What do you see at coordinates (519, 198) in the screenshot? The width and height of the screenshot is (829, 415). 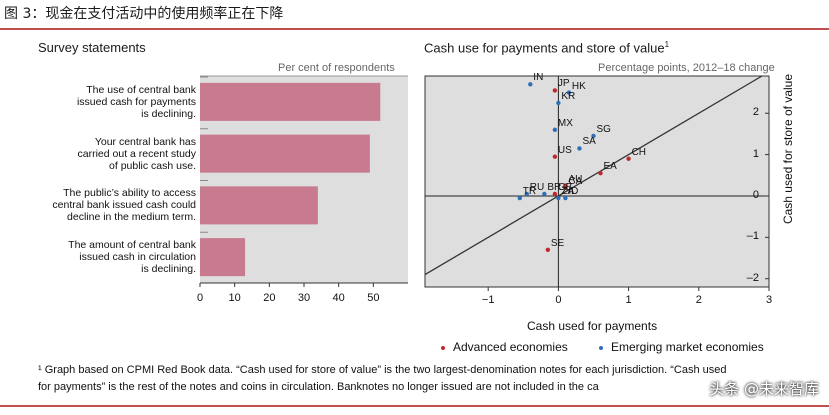 I see `scatter-point-tr` at bounding box center [519, 198].